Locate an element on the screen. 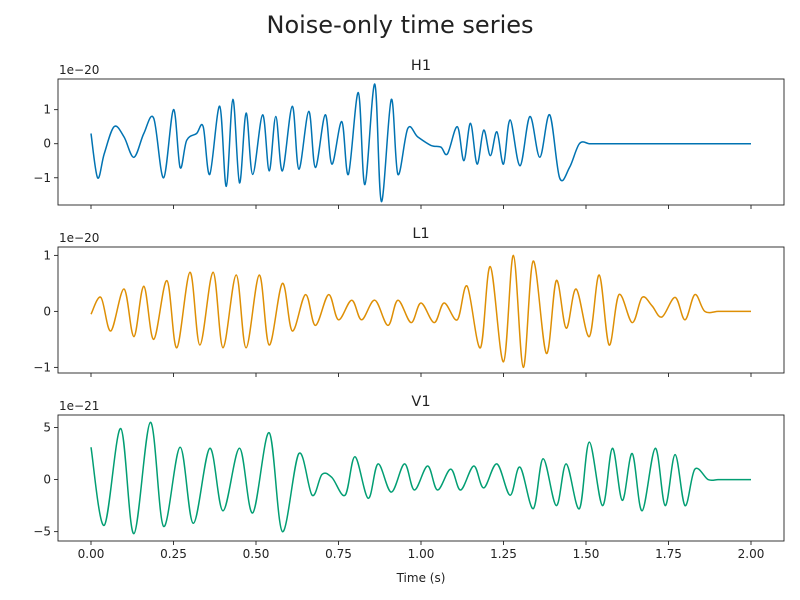  panel-title-h1: H1 is located at coordinates (421, 66).